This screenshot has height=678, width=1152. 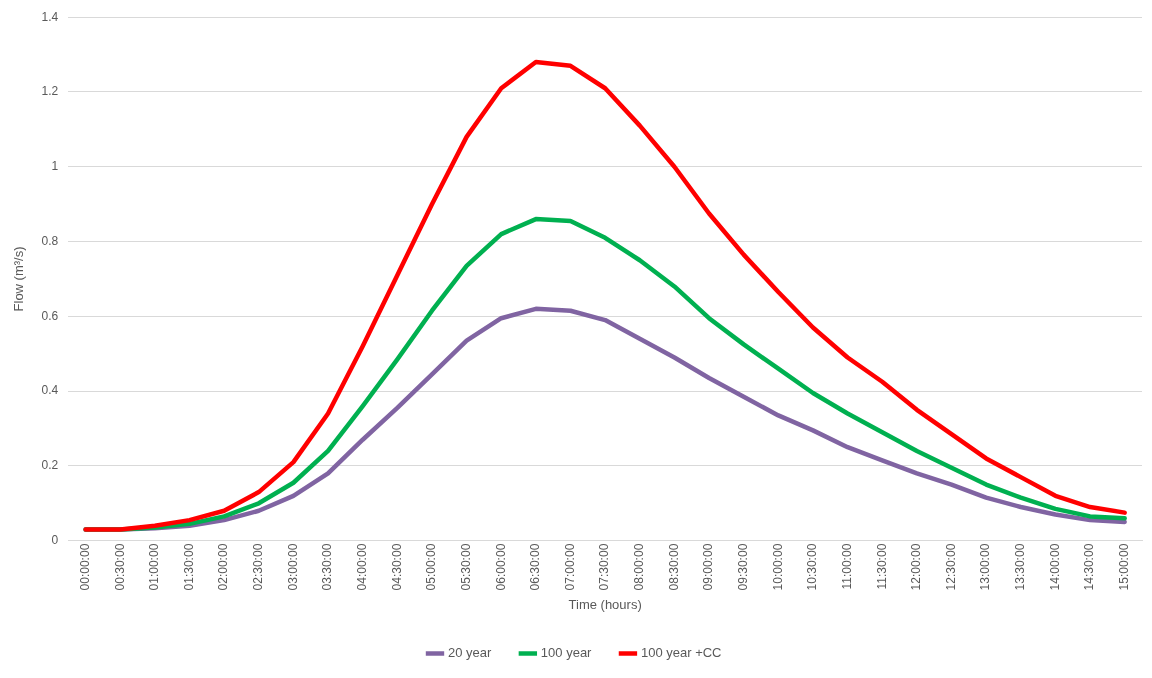 I want to click on x-tick-label: 14:30:00, so click(x=1089, y=567).